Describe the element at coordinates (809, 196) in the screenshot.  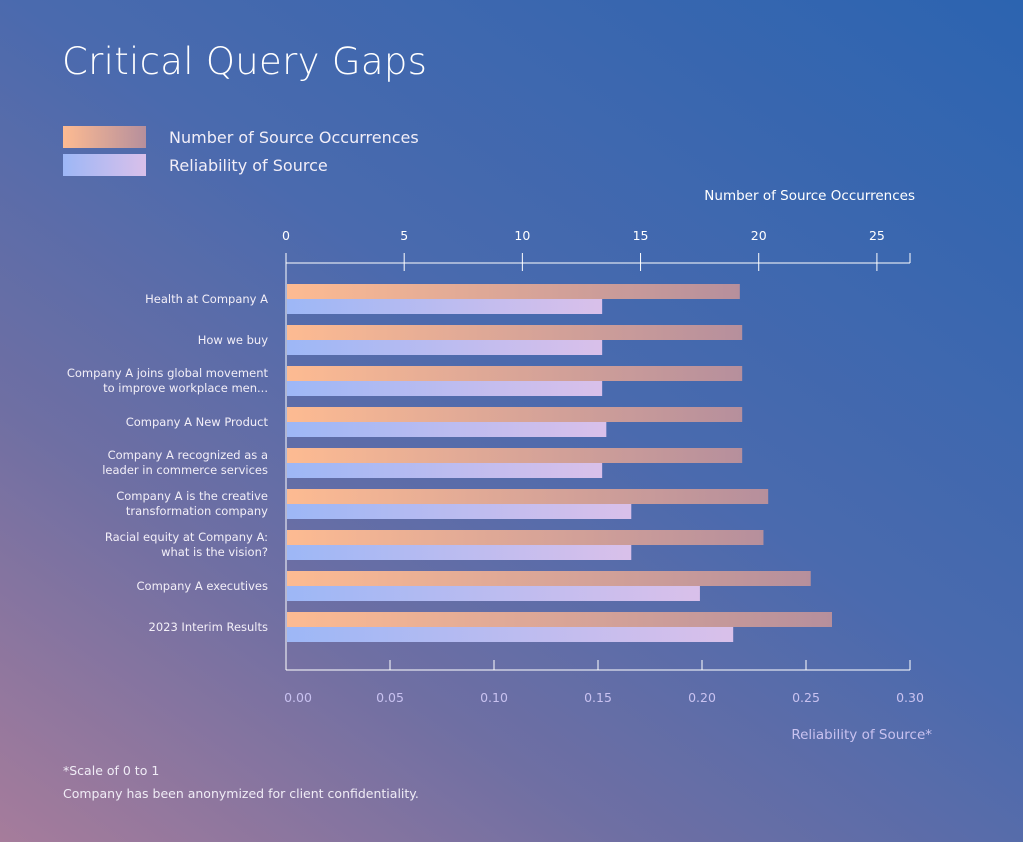
I see `top-axis-title: Number of Source Occurrences` at that location.